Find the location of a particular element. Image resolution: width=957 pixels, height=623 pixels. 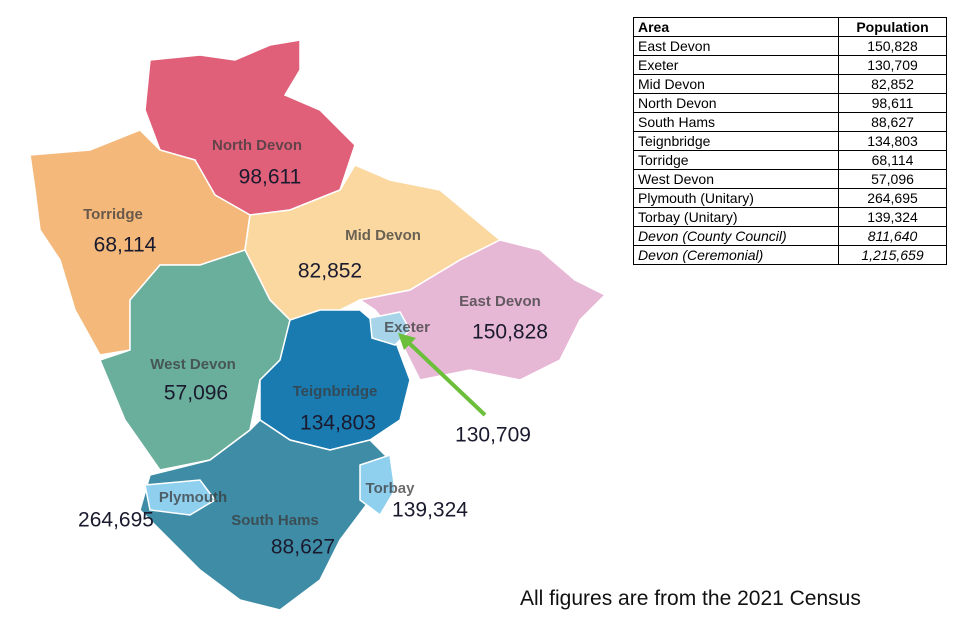

table-cell: 88,627 is located at coordinates (892, 122).